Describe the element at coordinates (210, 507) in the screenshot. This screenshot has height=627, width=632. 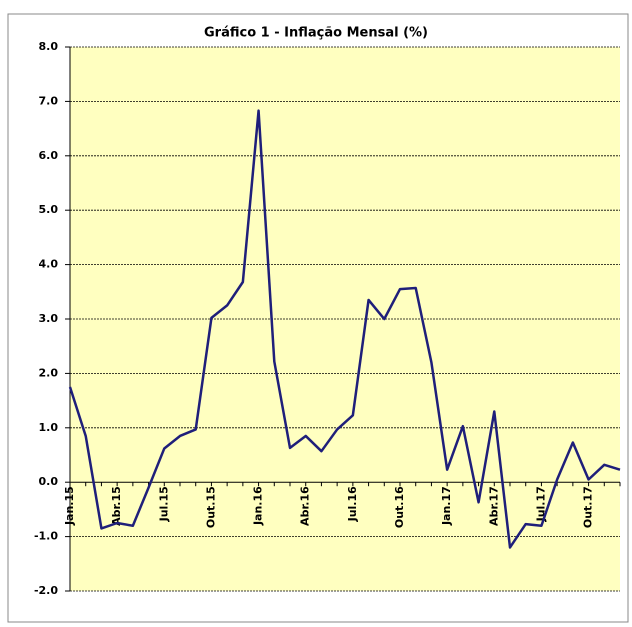
I see `x-tick-label: Out.15` at that location.